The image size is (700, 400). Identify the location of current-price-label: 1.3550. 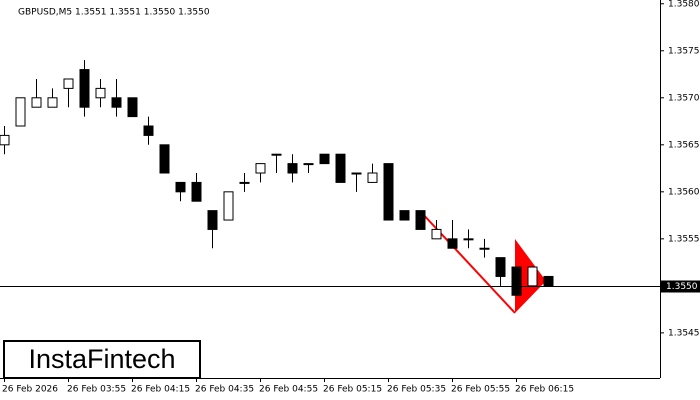
(682, 287).